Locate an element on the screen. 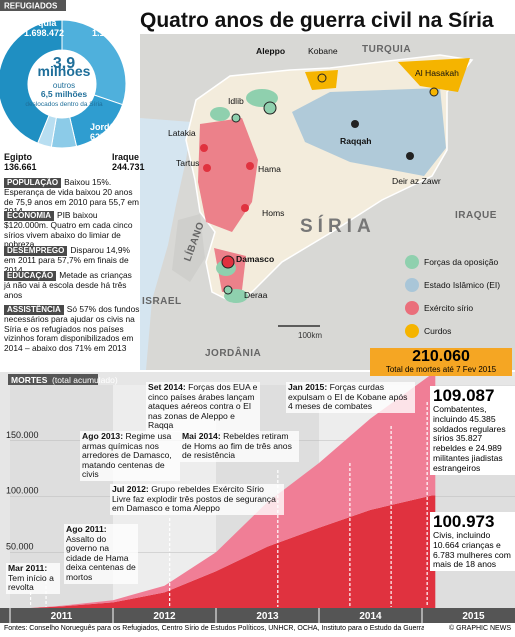 This screenshot has height=637, width=515. city-label: Al Hasakah is located at coordinates (437, 73).